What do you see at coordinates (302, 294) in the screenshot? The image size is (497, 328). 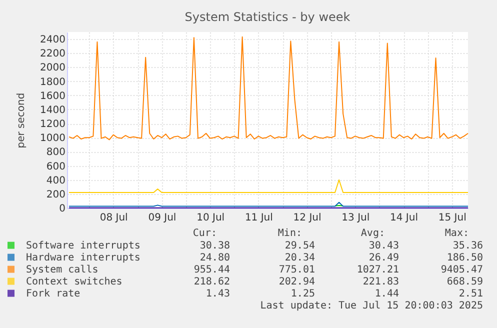 I see `text: 1.25` at bounding box center [302, 294].